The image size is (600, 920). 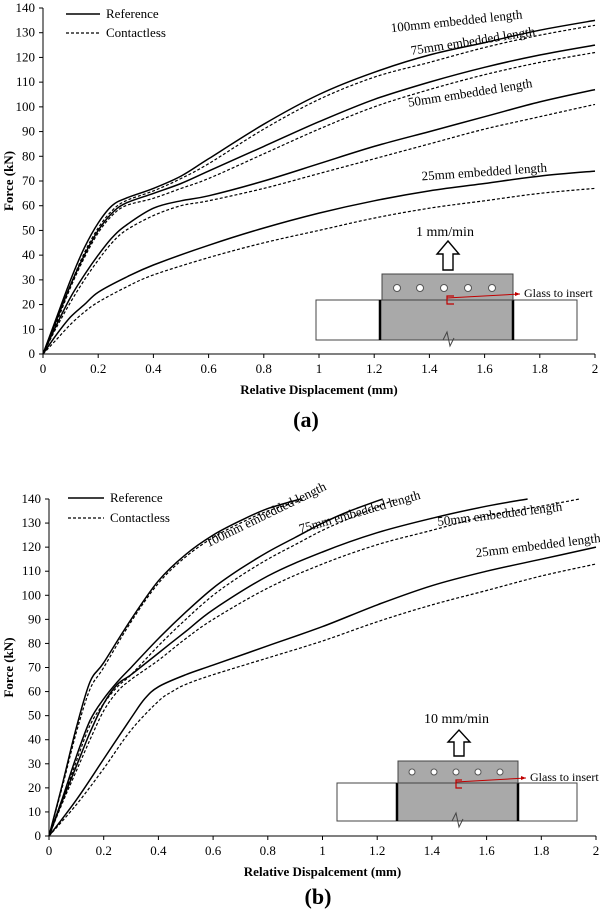 What do you see at coordinates (448, 339) in the screenshot?
I see `inset-break-mark` at bounding box center [448, 339].